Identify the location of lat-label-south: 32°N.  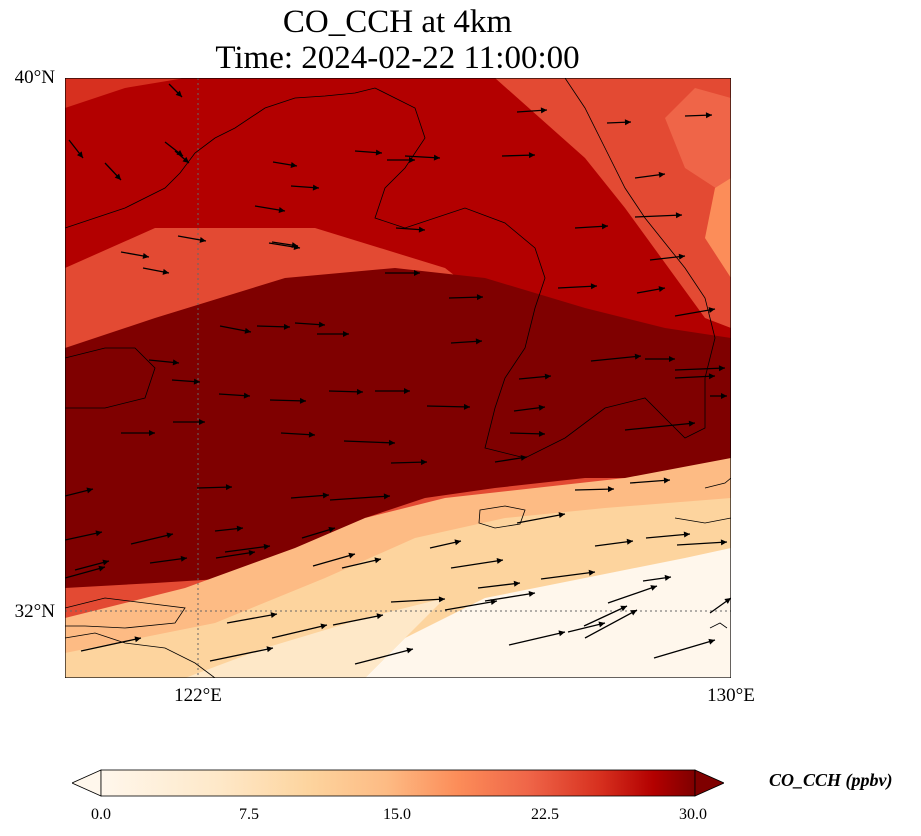
(34, 611).